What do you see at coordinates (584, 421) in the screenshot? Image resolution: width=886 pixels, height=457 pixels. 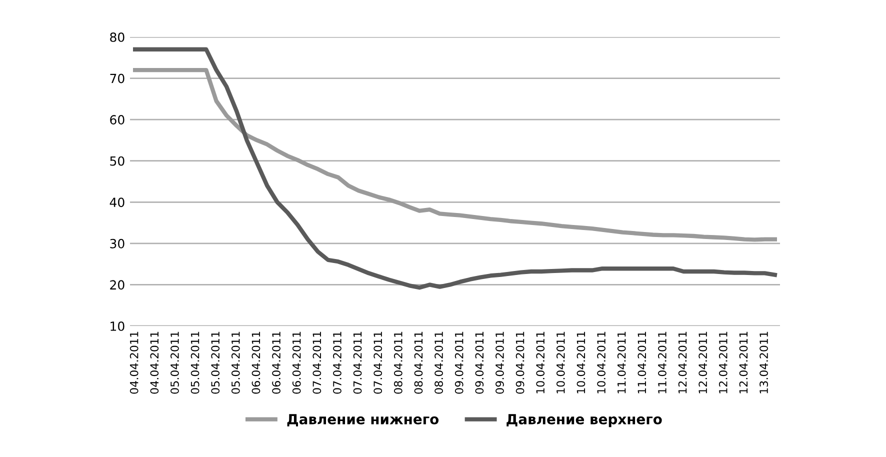 I see `legend-label: Давление верхнего` at bounding box center [584, 421].